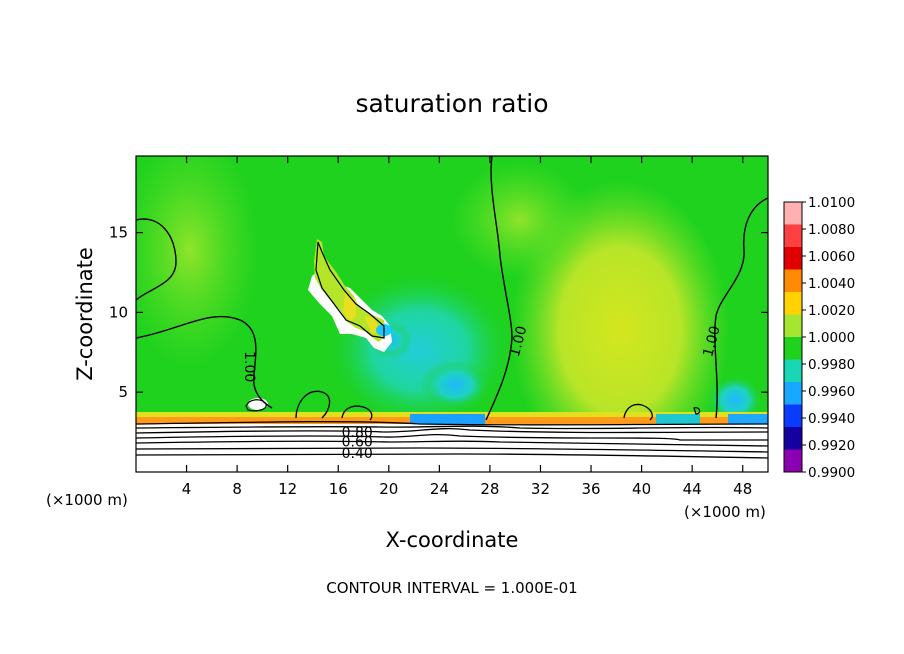 The height and width of the screenshot is (654, 904). I want to click on x-tick-label-0: 4, so click(187, 489).